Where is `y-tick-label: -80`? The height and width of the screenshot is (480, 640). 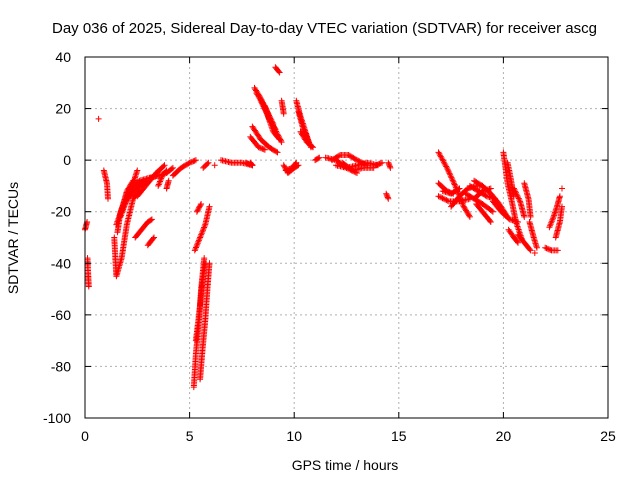
y-tick-label: -80 is located at coordinates (61, 366).